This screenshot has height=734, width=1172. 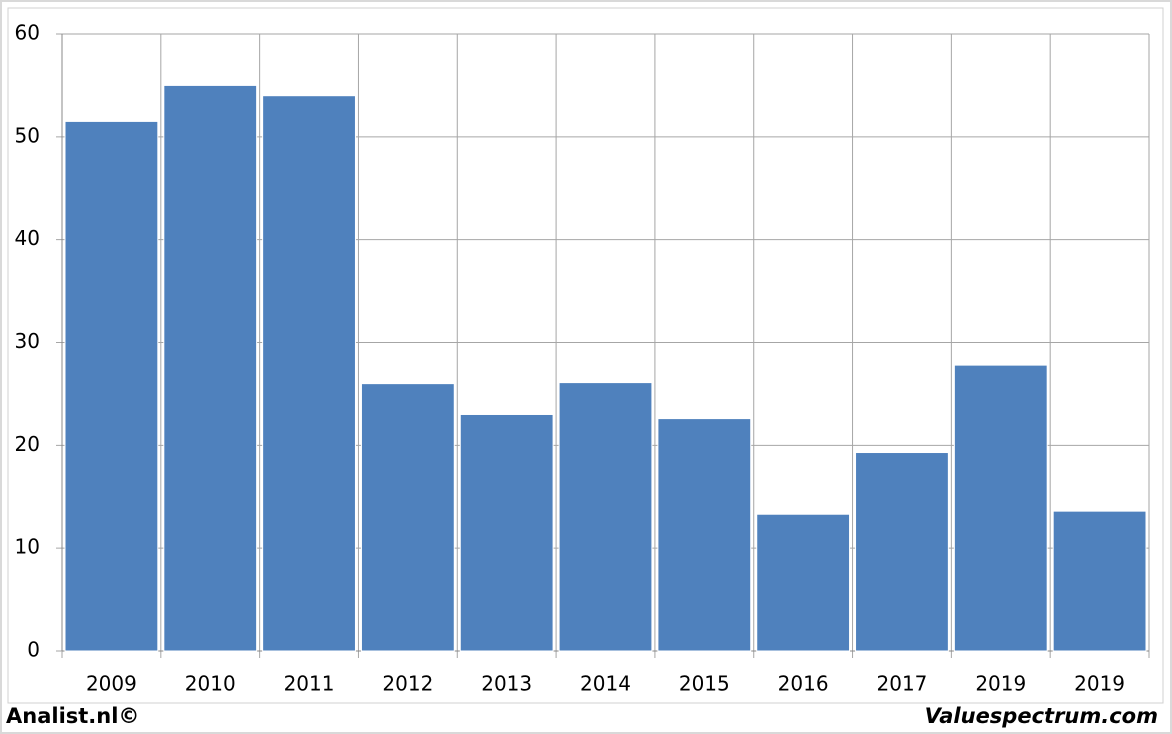 I want to click on y-tick-label: 0, so click(x=33, y=650).